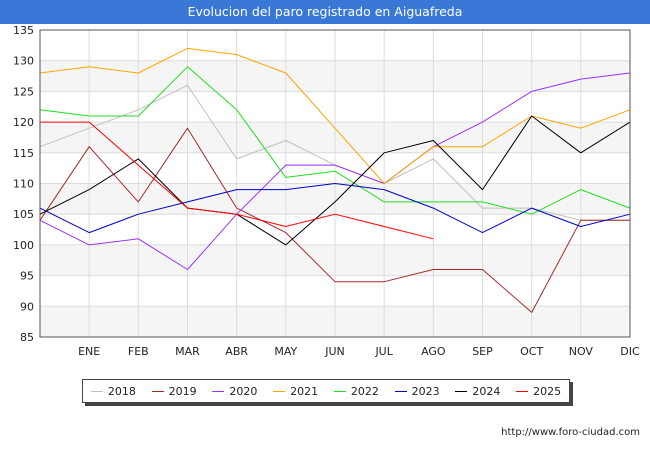 This screenshot has height=450, width=650. What do you see at coordinates (433, 351) in the screenshot?
I see `x-tick-label: AGO` at bounding box center [433, 351].